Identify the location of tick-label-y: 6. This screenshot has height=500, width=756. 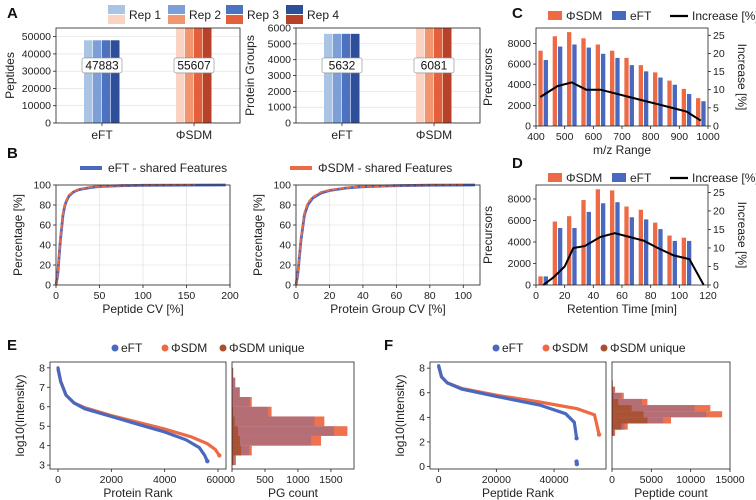
(42, 407).